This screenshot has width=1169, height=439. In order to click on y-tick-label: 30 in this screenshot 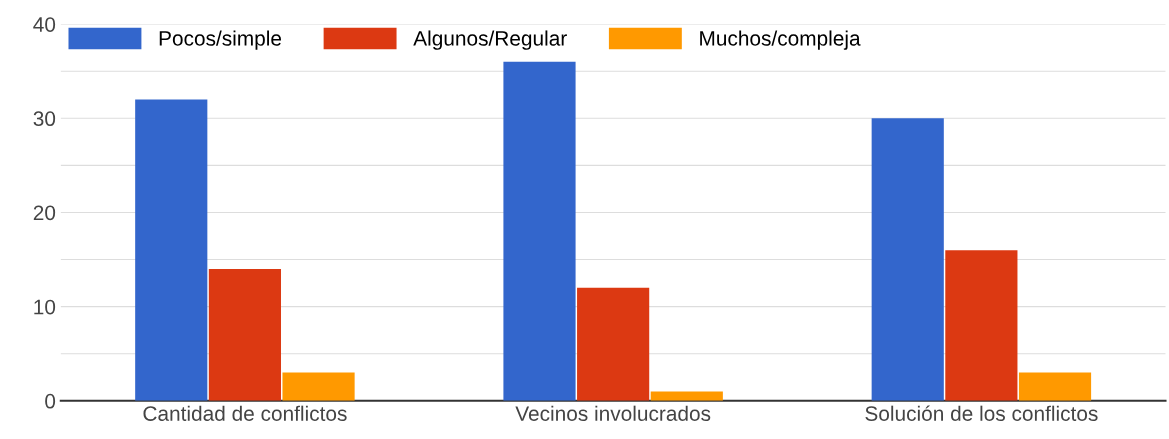, I will do `click(44, 119)`.